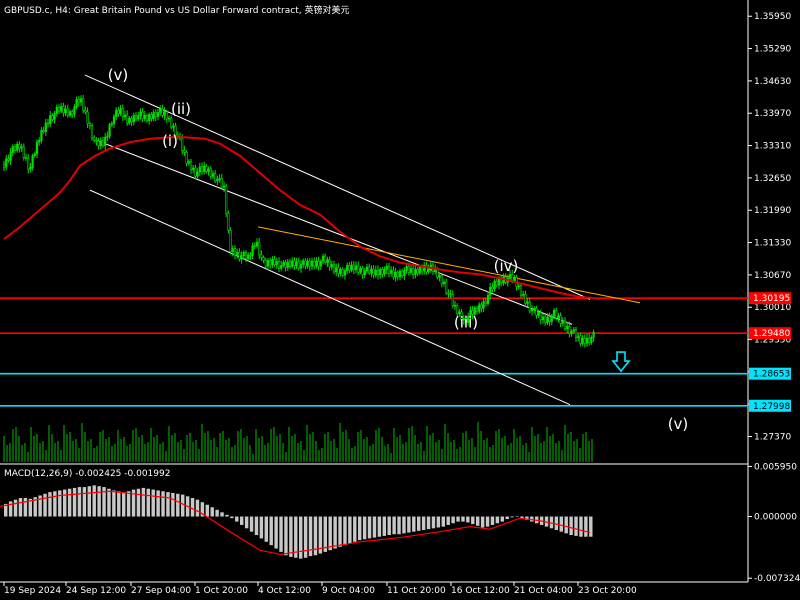 This screenshot has height=600, width=800. Describe the element at coordinates (772, 114) in the screenshot. I see `price-tick-label: 1.33970` at that location.